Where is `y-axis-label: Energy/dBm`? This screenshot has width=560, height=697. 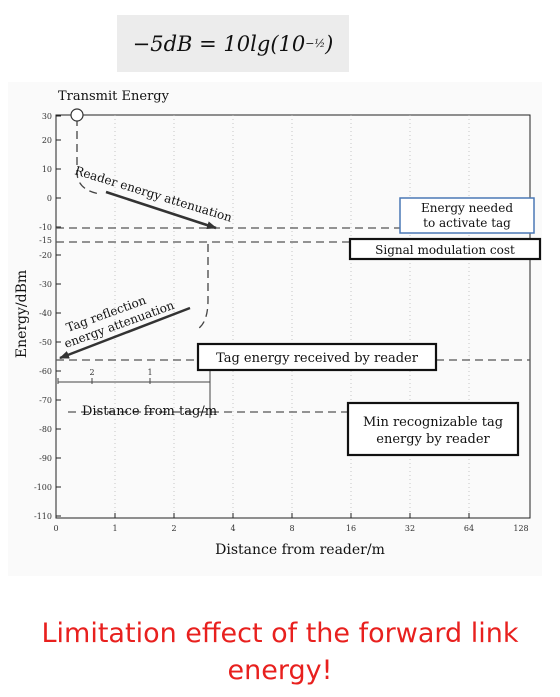 y-axis-label: Energy/dBm is located at coordinates (22, 314).